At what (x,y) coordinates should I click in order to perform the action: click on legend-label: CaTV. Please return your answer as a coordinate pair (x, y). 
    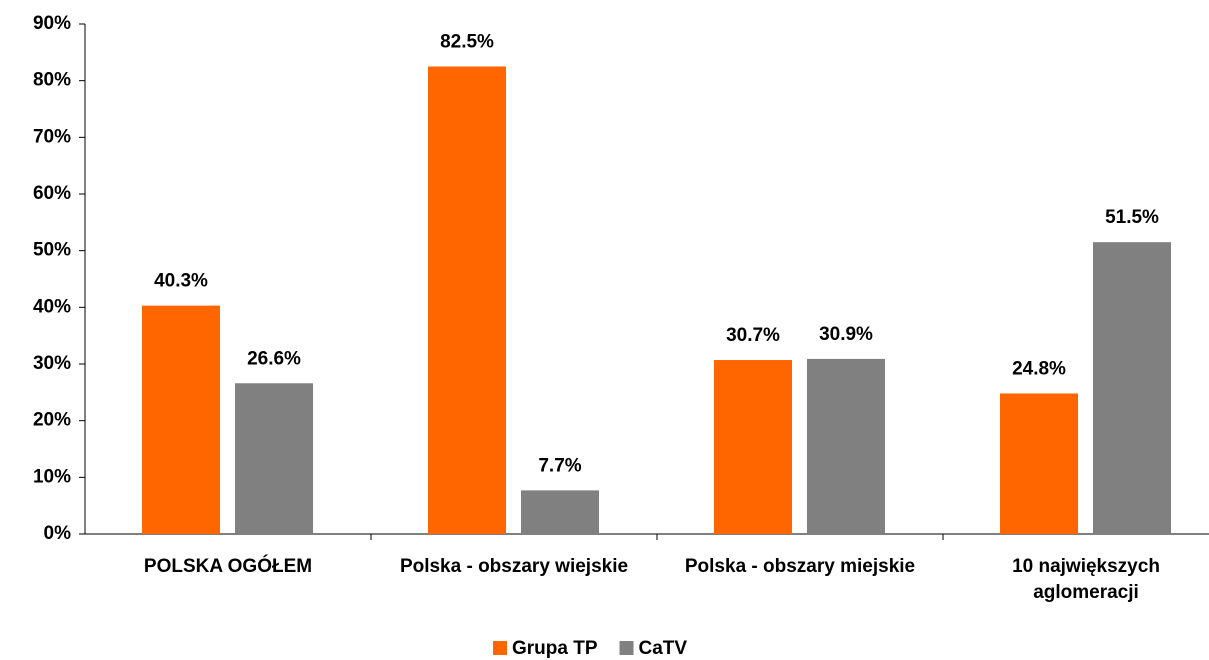
    Looking at the image, I should click on (663, 648).